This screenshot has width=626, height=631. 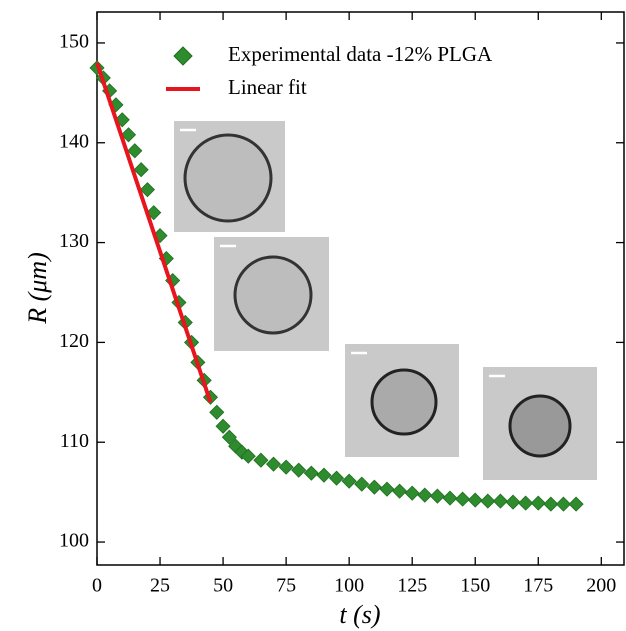 I want to click on y-axis-label: R (μm), so click(x=37, y=288).